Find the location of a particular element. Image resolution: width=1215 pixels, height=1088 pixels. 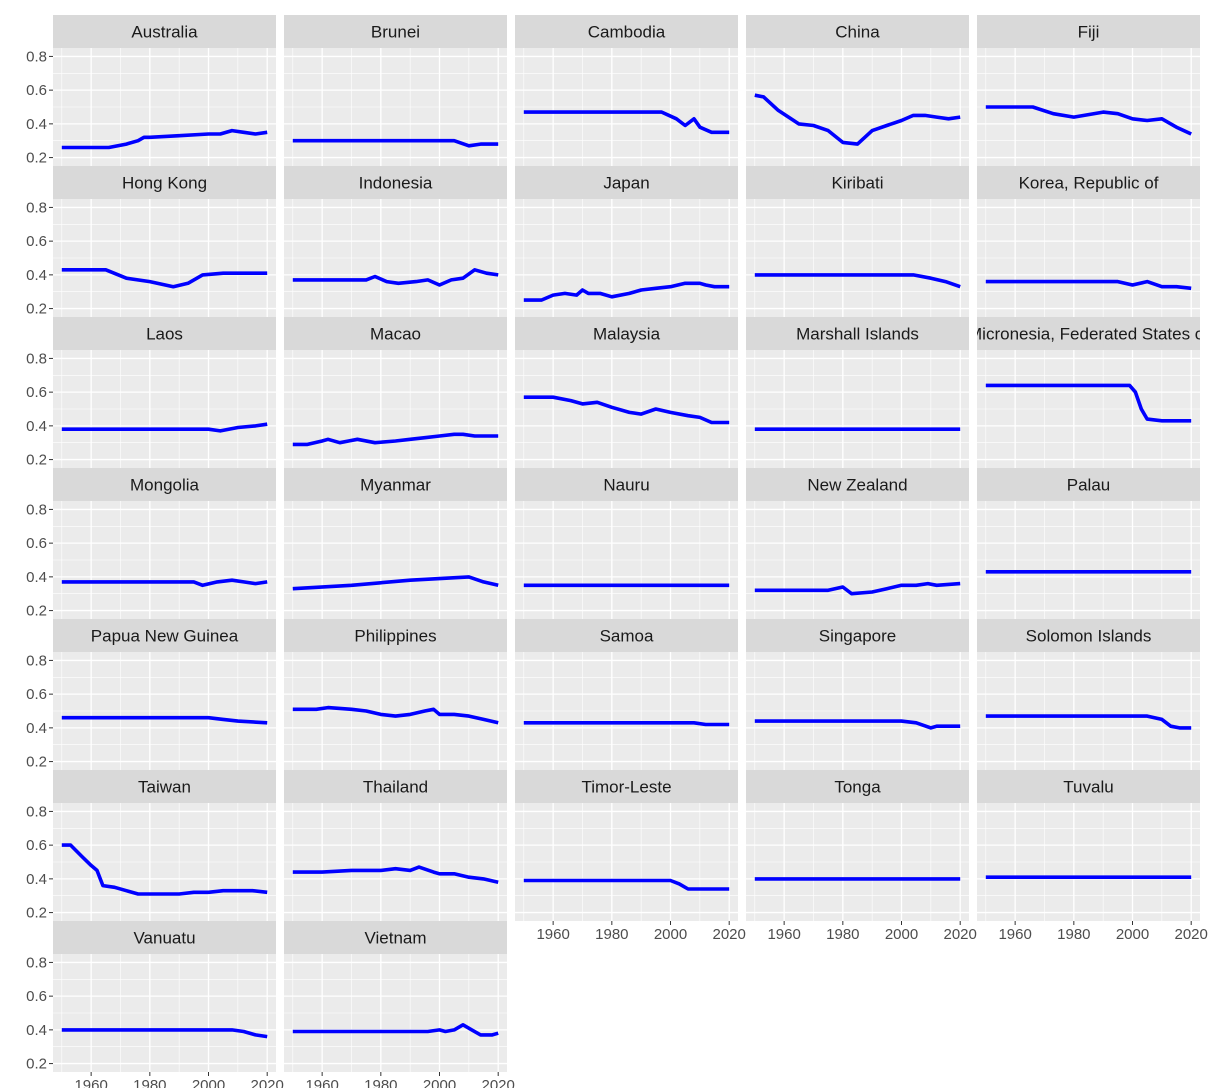

facet-panel-singapore: Singapore is located at coordinates (857, 694).